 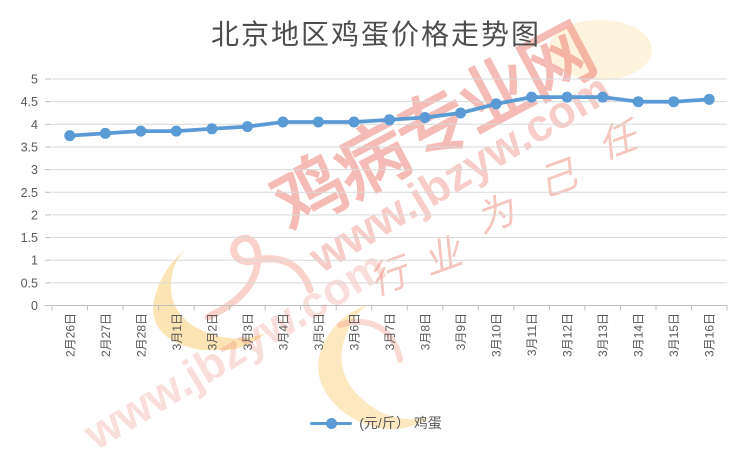 I want to click on x-tick-label: 3月12日, so click(x=568, y=335).